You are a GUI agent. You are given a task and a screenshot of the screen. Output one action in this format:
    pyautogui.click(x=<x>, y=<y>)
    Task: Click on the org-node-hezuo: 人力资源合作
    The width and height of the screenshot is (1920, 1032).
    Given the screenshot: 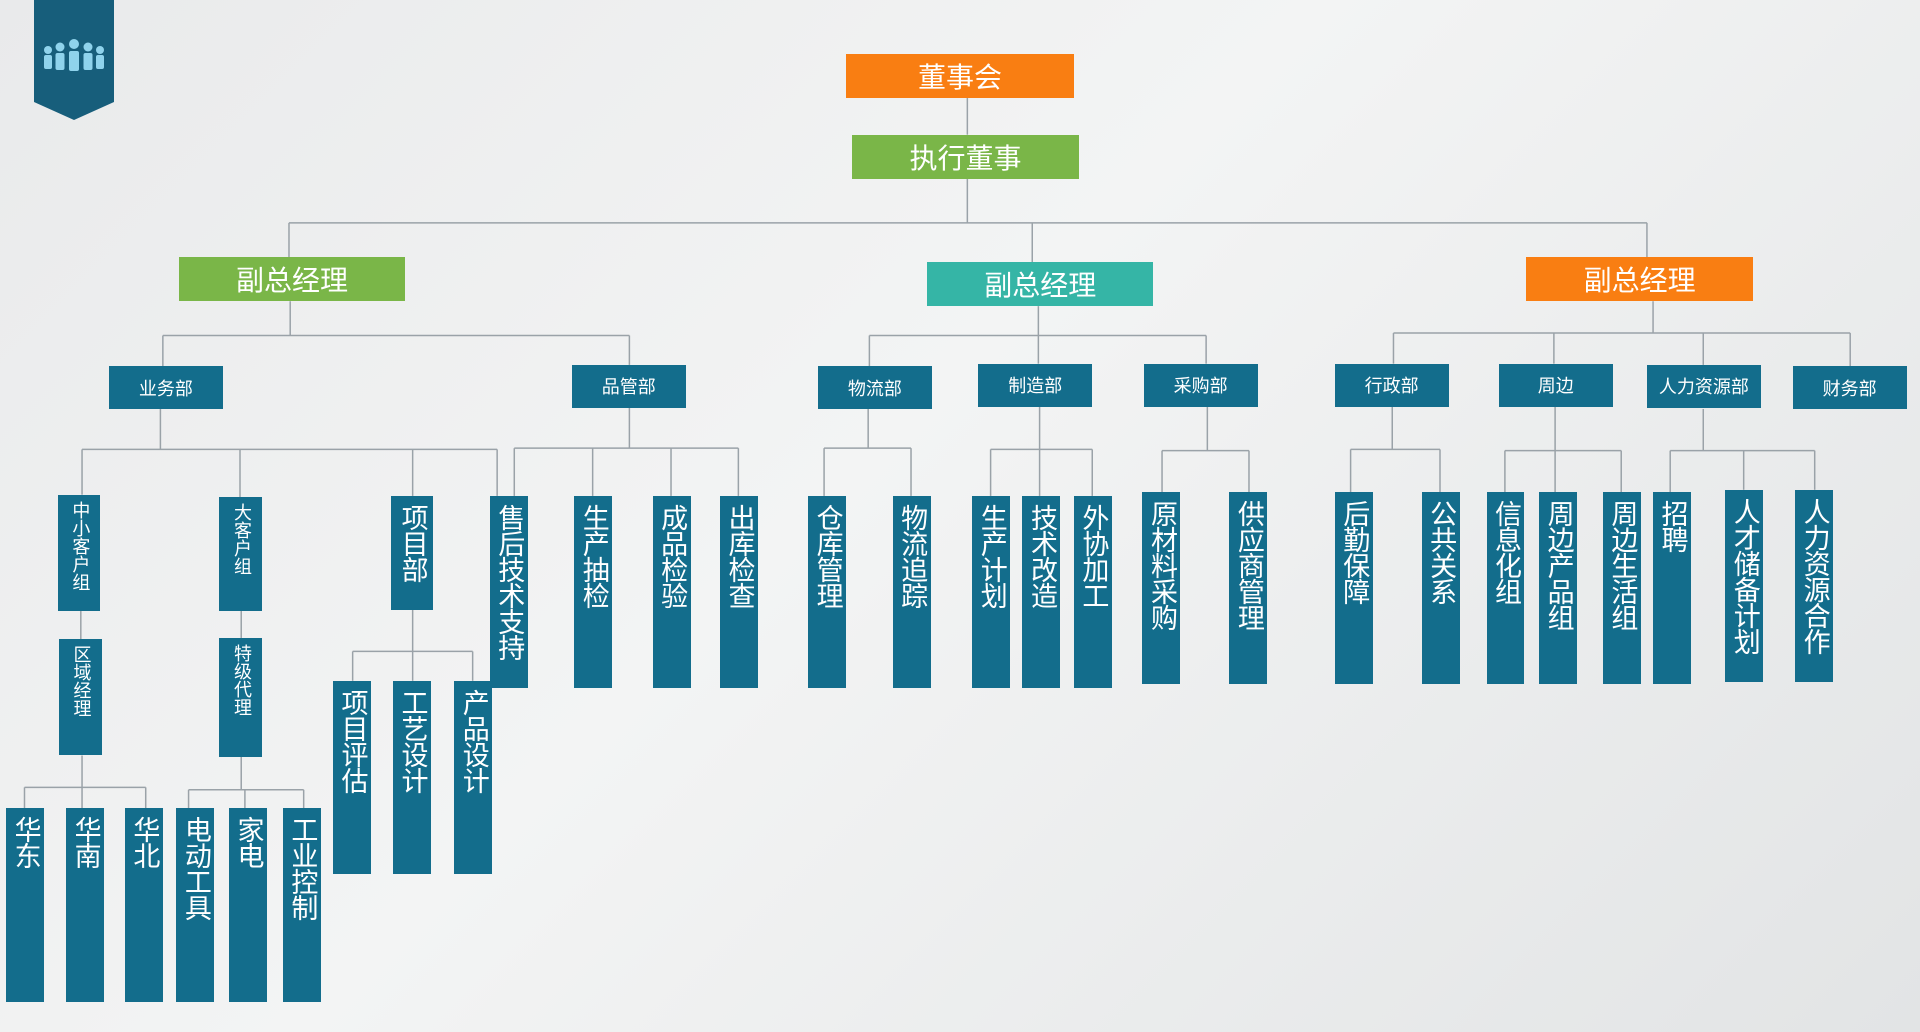 What is the action you would take?
    pyautogui.click(x=1814, y=586)
    